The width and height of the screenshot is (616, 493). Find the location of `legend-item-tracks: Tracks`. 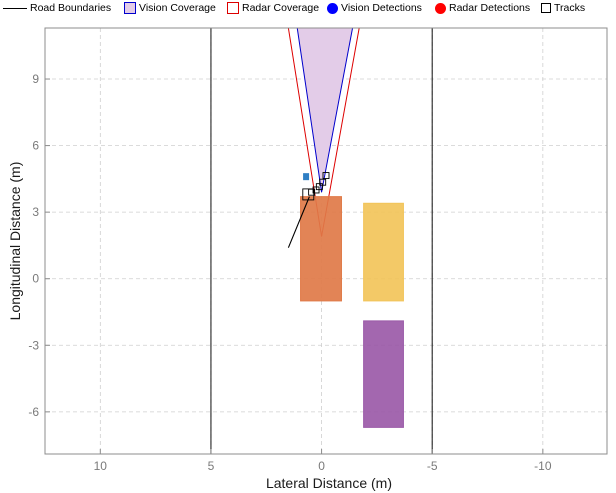

legend-item-tracks: Tracks is located at coordinates (563, 8).